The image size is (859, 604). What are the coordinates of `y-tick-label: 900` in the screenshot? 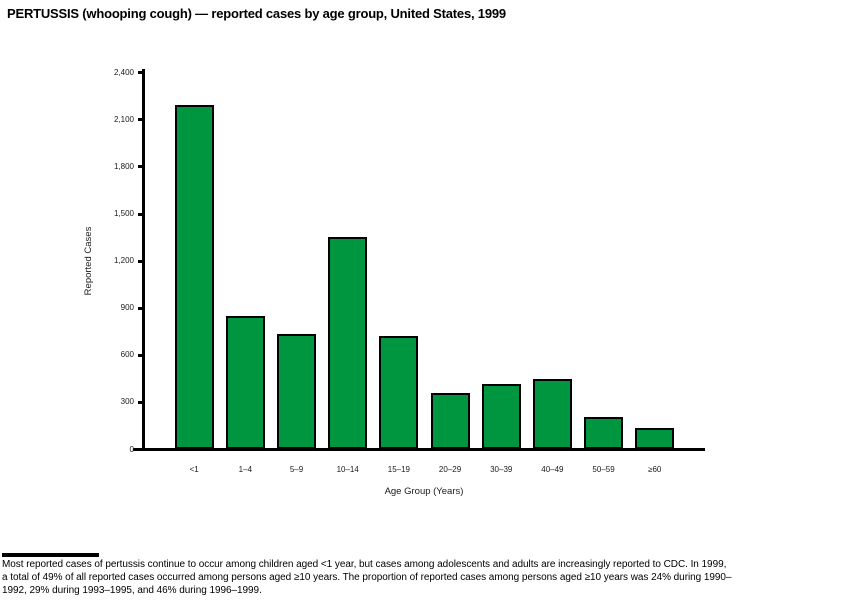 It's located at (127, 308).